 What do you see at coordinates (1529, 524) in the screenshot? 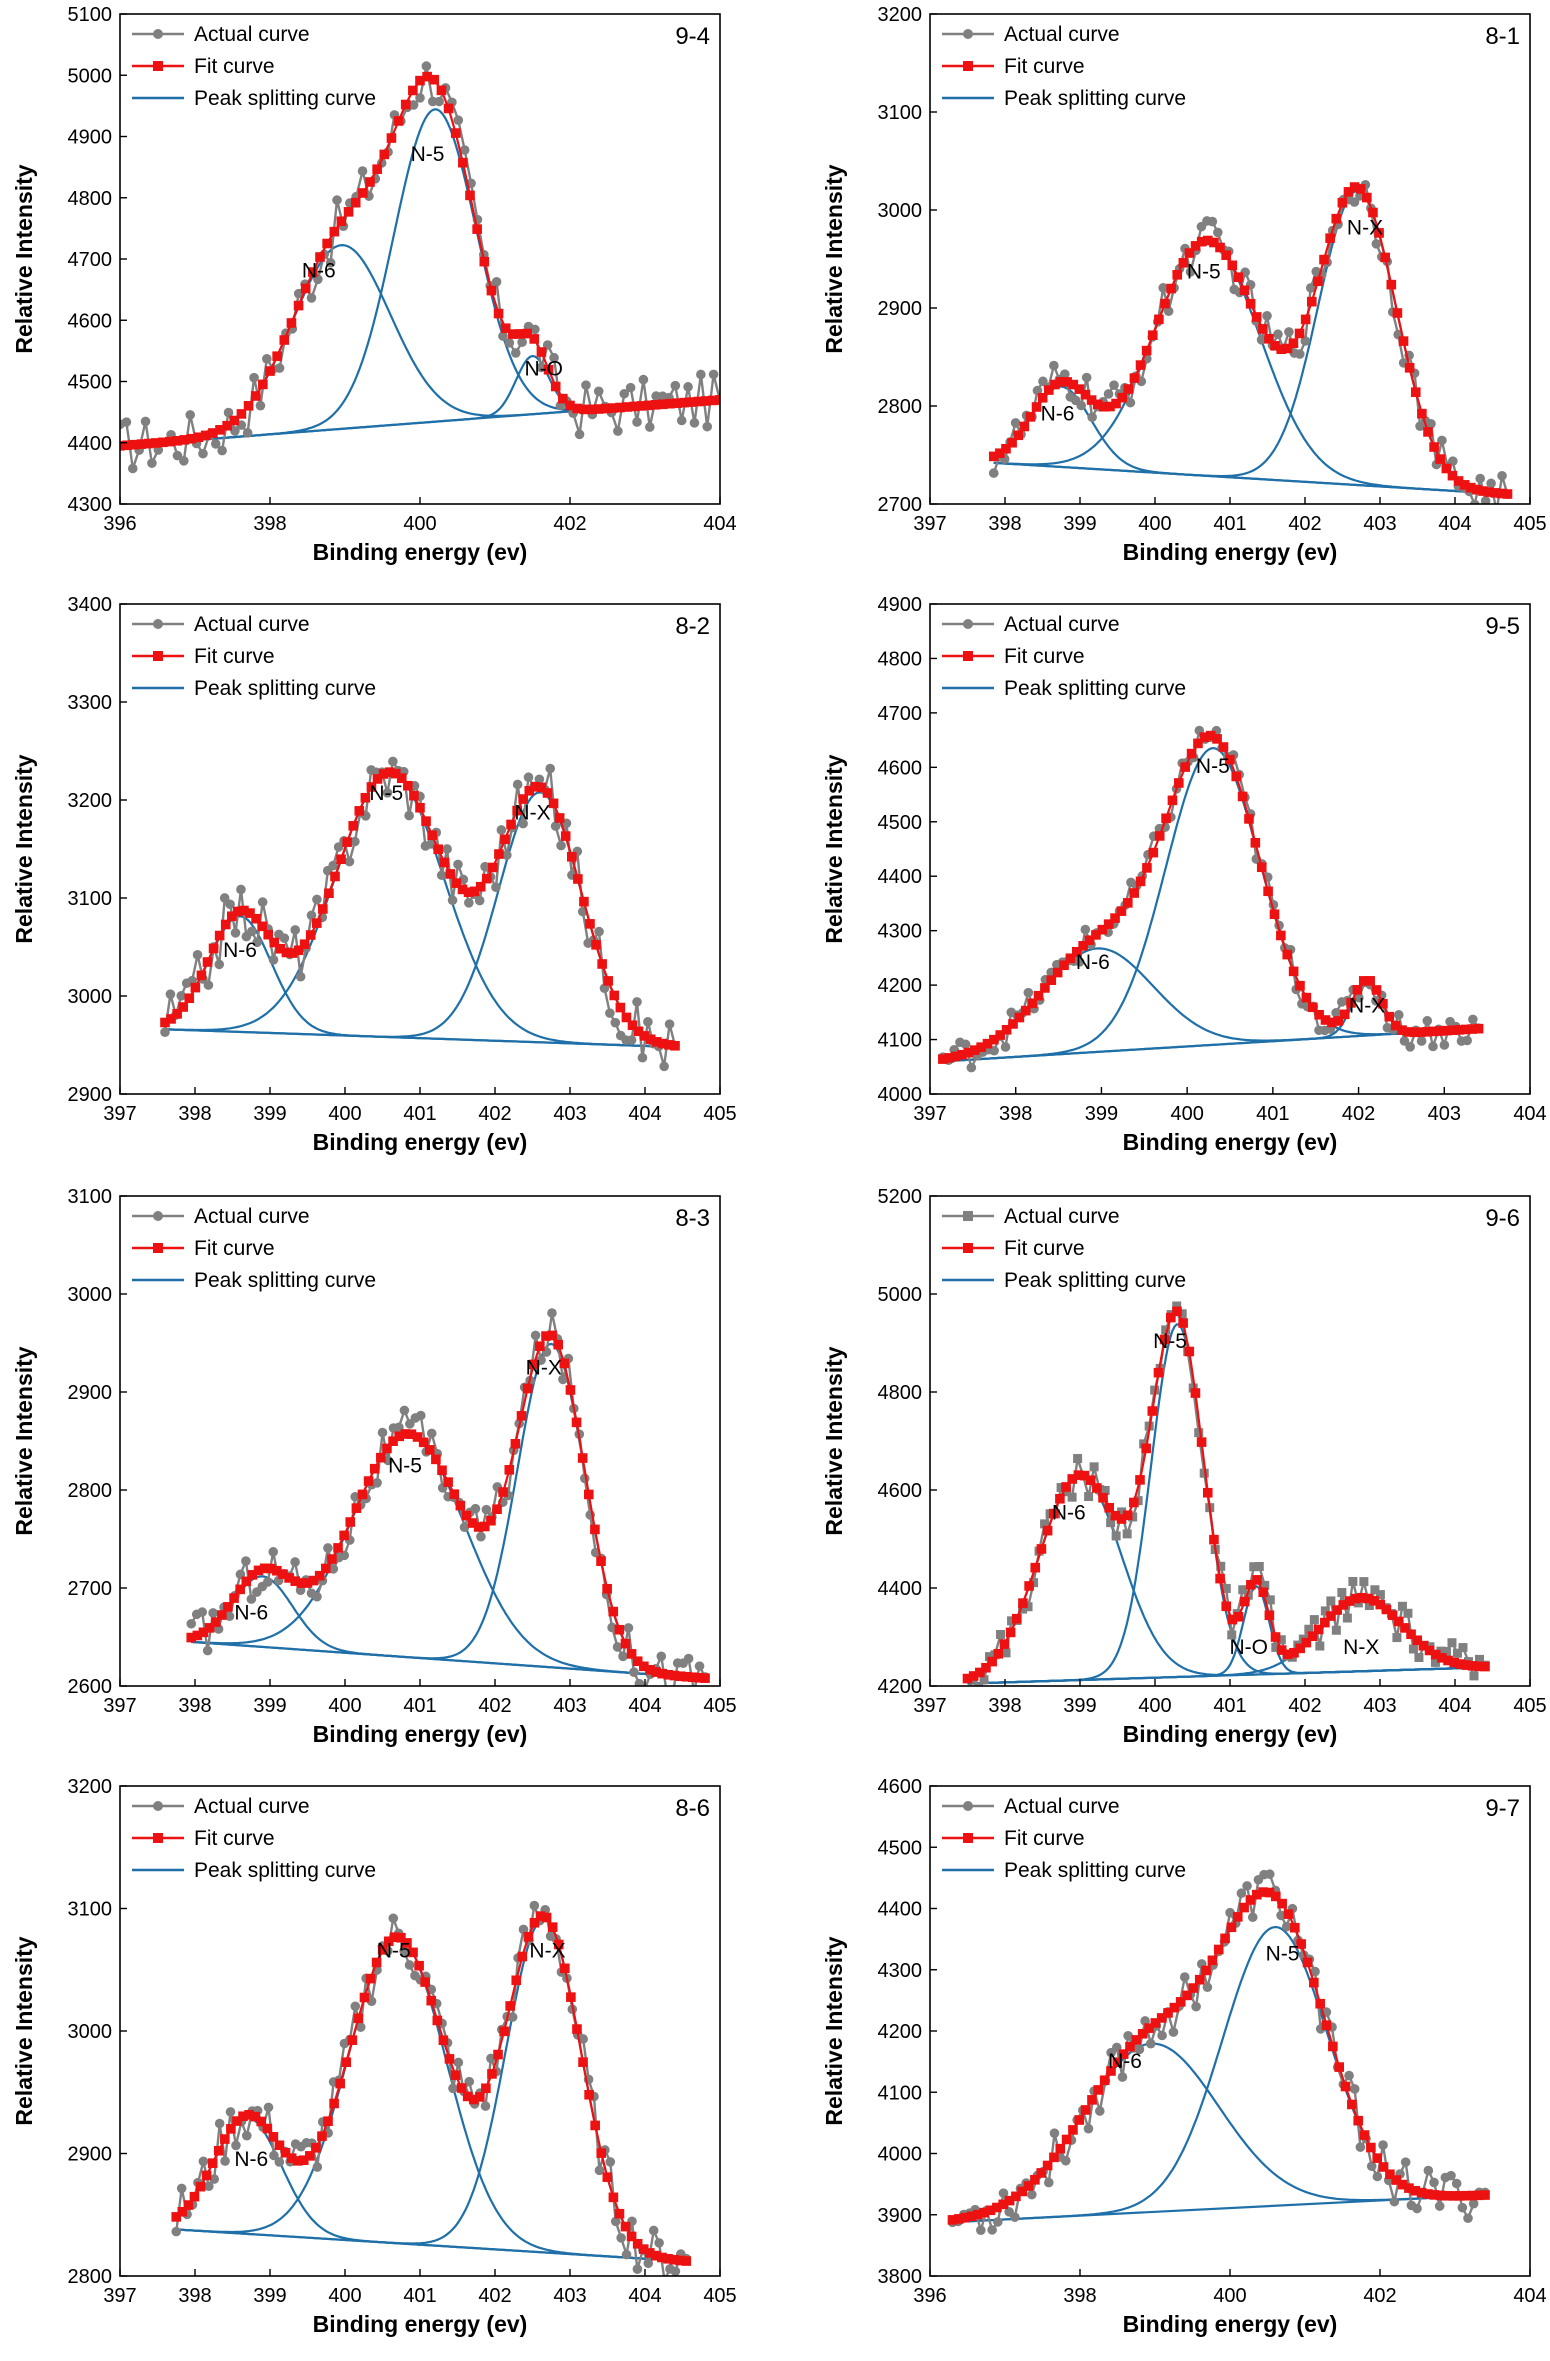
I see `x-tick-label: 405` at bounding box center [1529, 524].